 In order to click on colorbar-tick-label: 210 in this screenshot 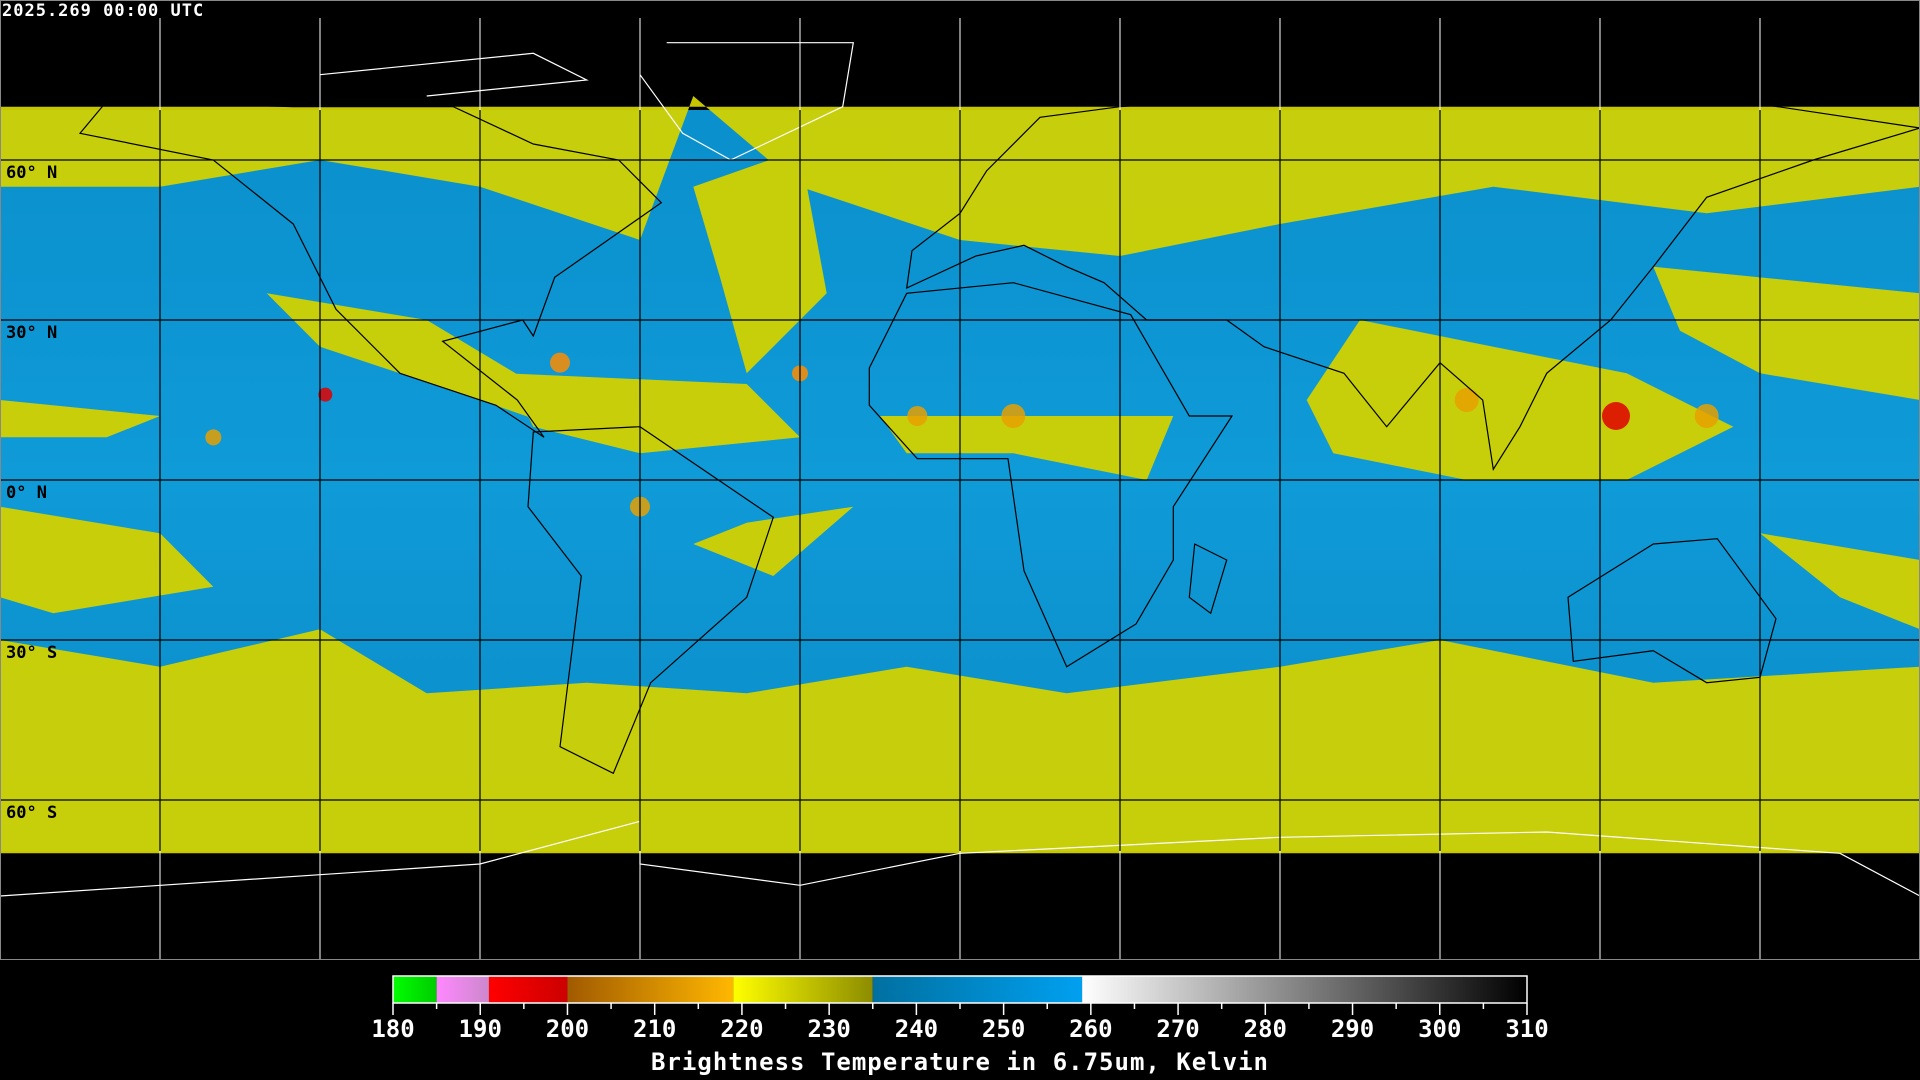, I will do `click(655, 1029)`.